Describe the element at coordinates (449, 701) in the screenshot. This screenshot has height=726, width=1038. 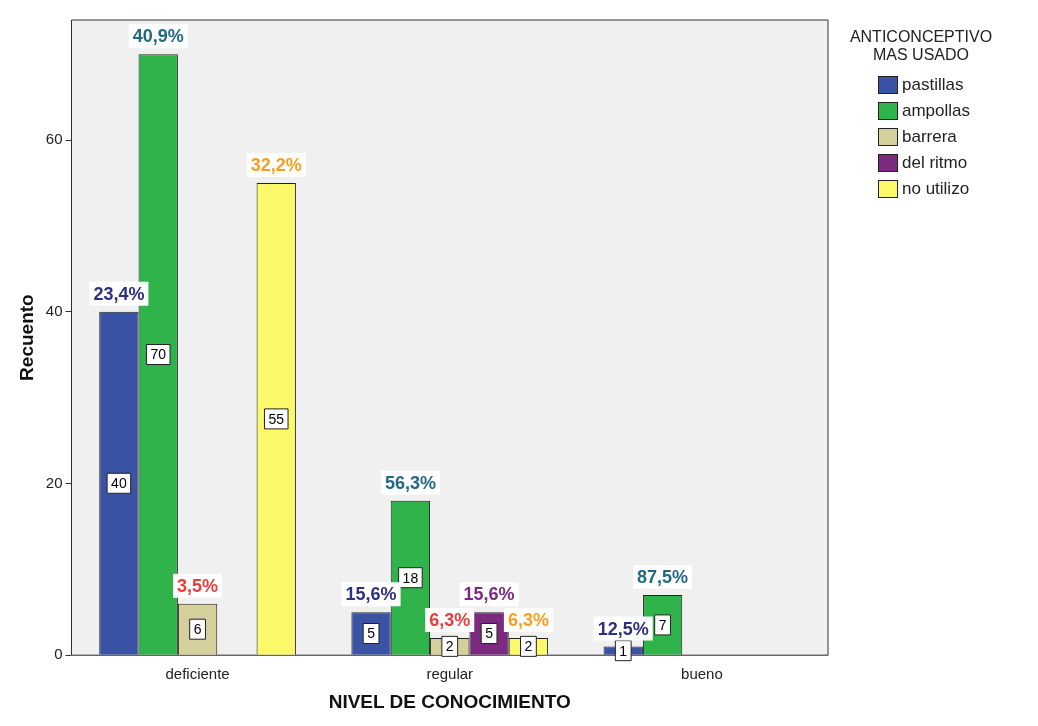
I see `x-axis-title: NIVEL DE CONOCIMIENTO` at that location.